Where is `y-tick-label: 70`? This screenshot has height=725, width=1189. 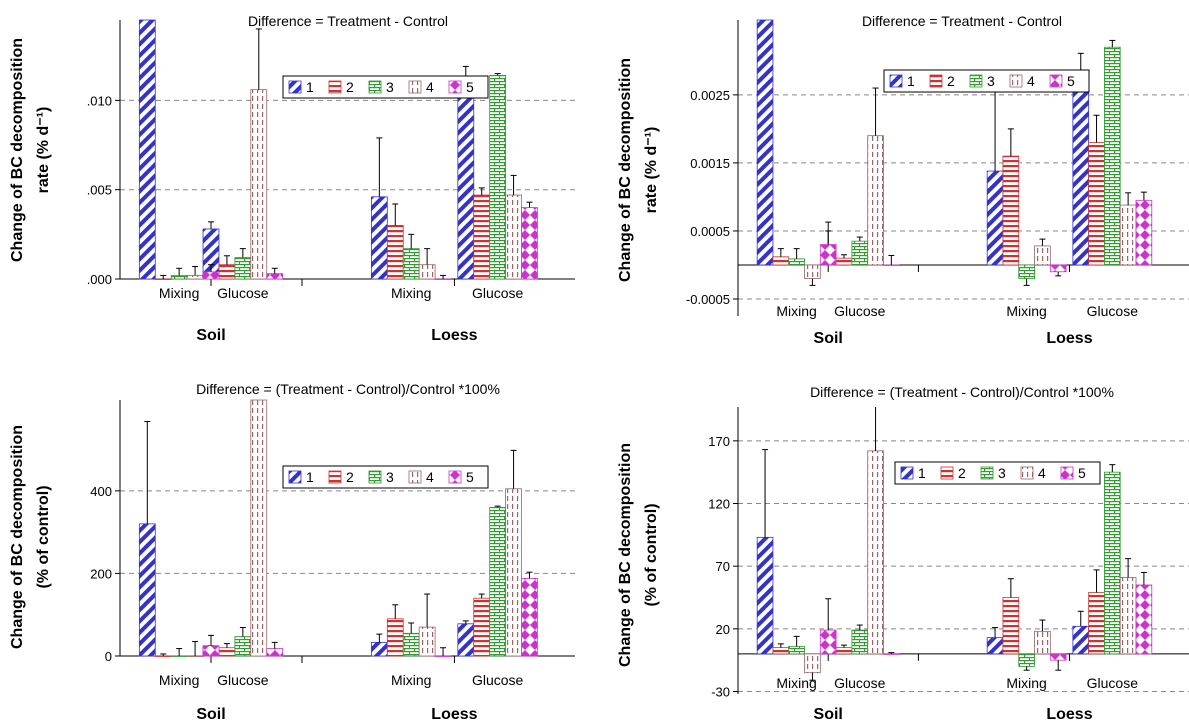 y-tick-label: 70 is located at coordinates (723, 566).